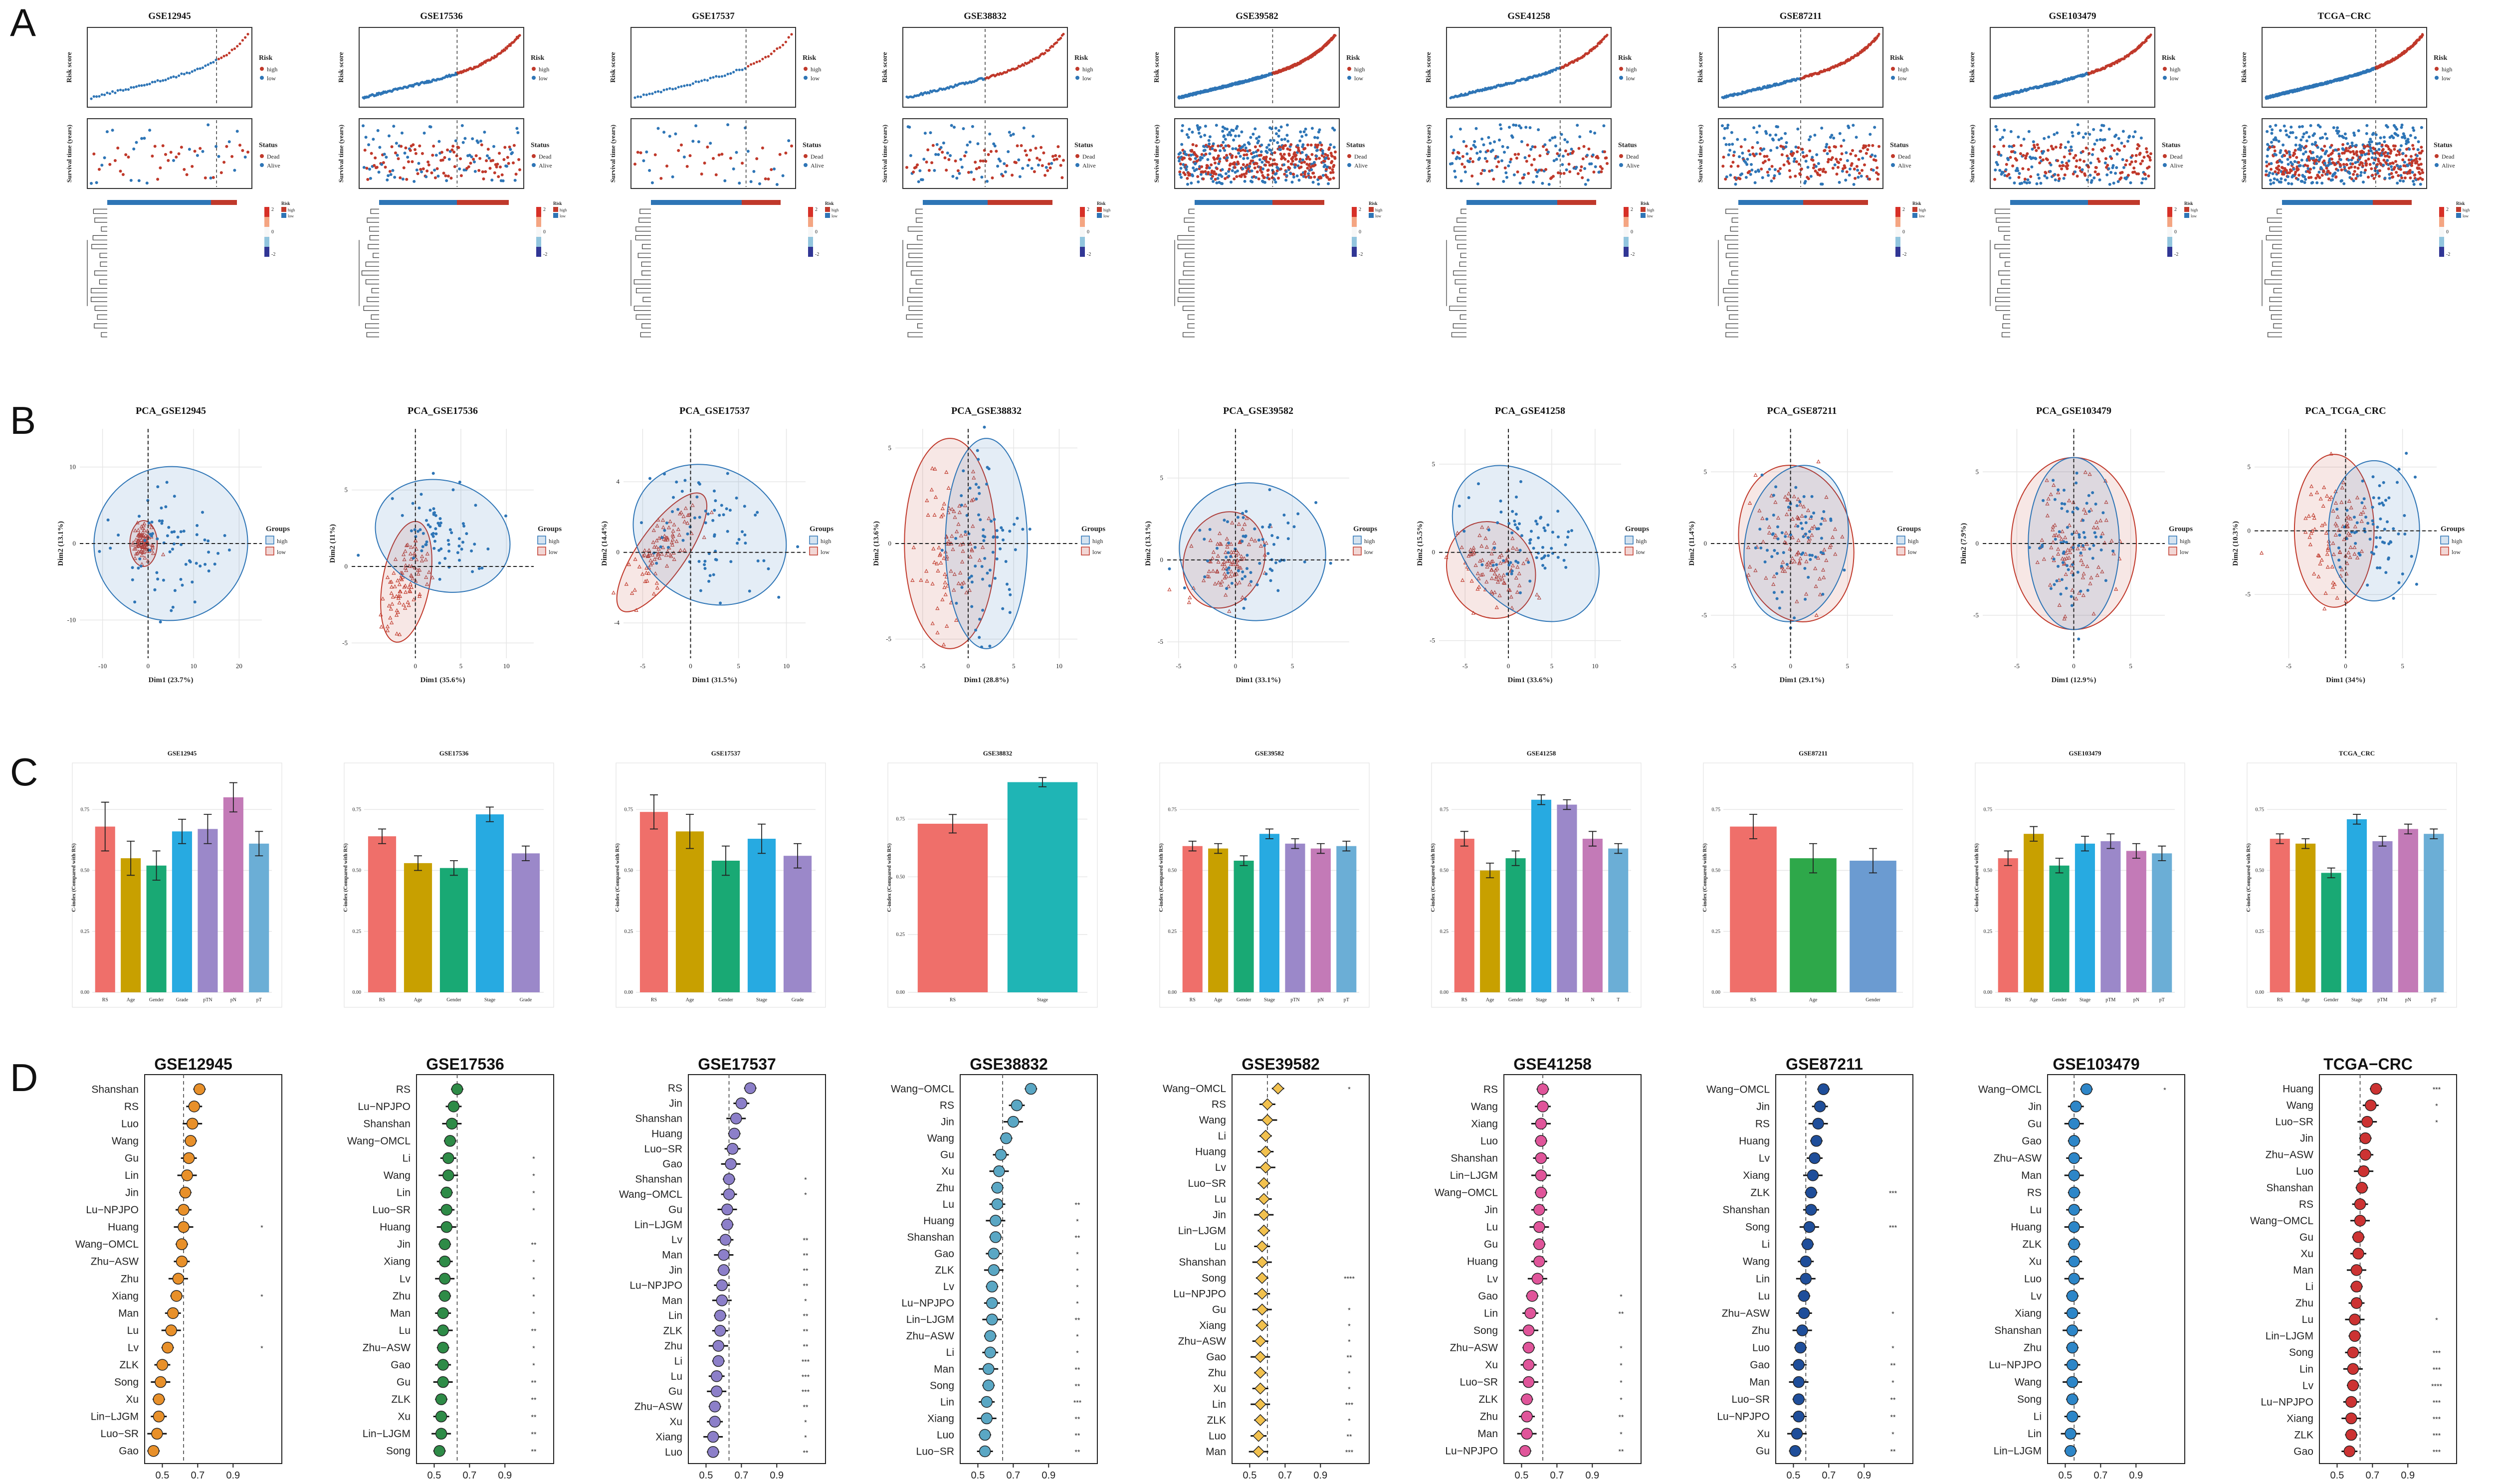 This screenshot has width=2494, height=1484. Describe the element at coordinates (809, 58) in the screenshot. I see `risk-legend-title: Risk` at that location.